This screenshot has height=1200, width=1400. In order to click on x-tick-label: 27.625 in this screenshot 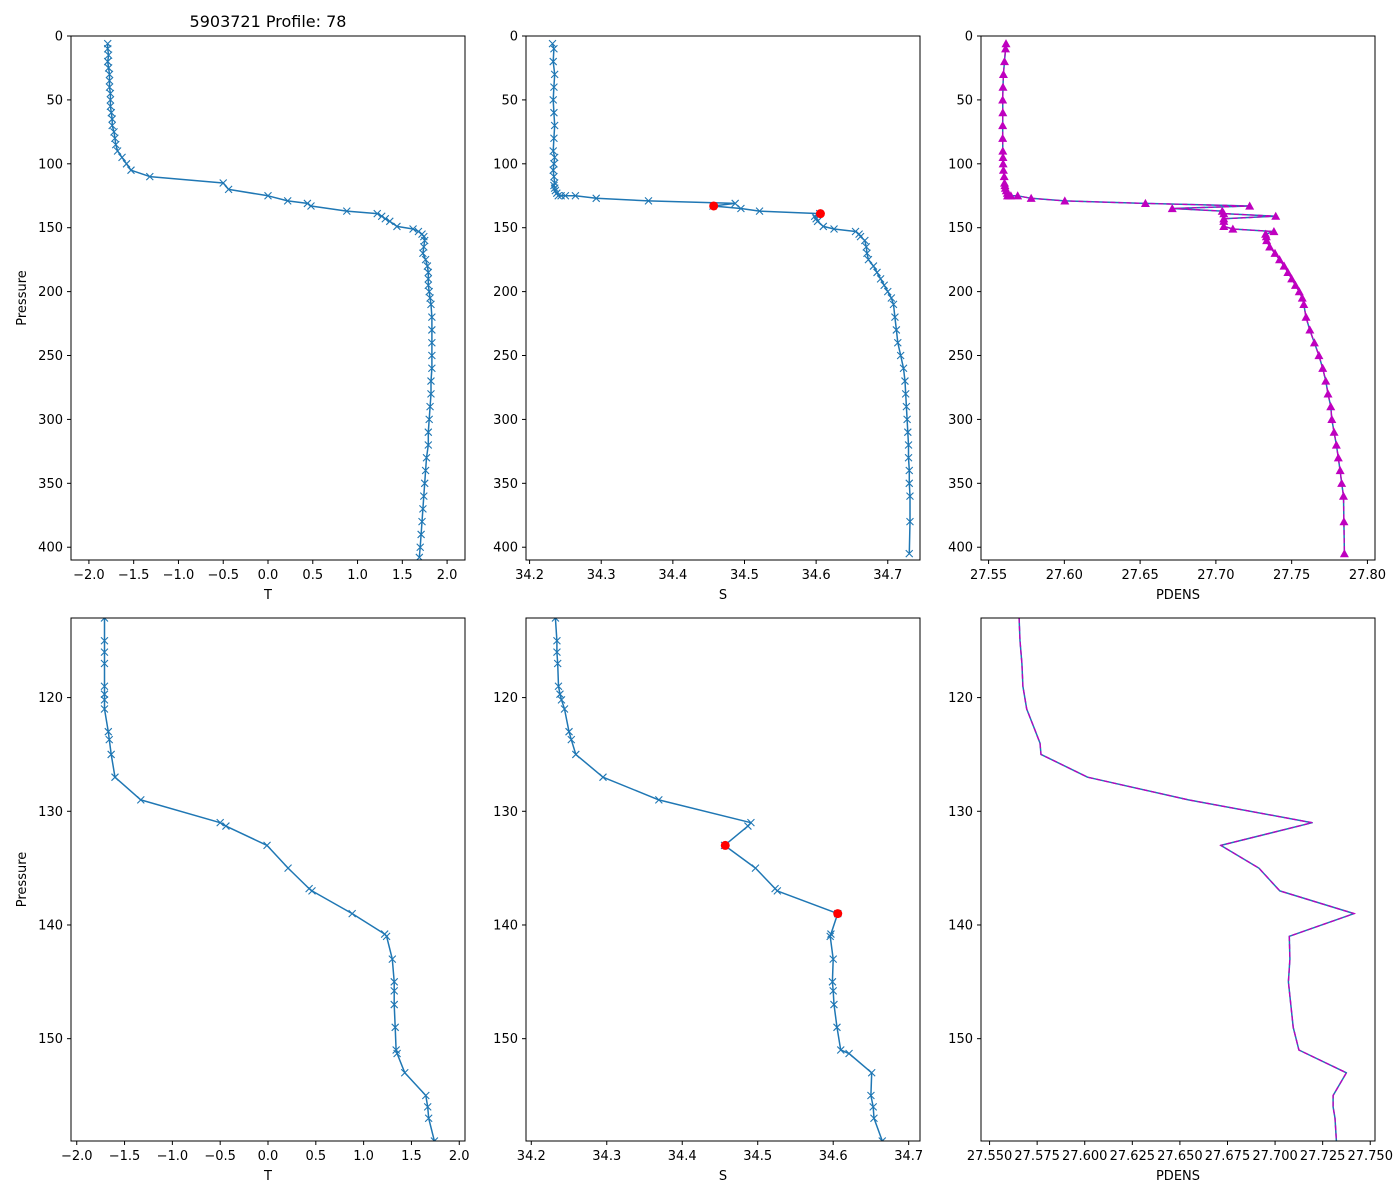, I will do `click(1133, 1156)`.